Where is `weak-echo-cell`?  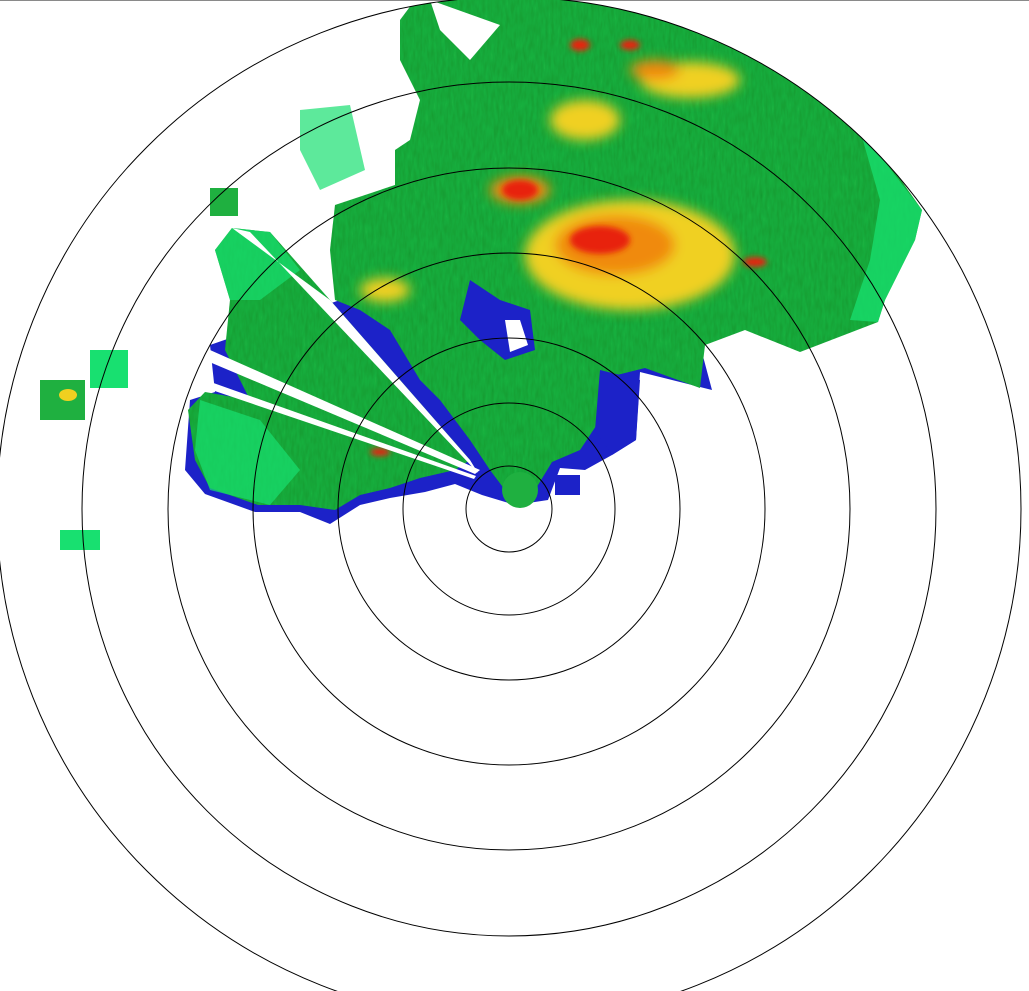 weak-echo-cell is located at coordinates (617, 412).